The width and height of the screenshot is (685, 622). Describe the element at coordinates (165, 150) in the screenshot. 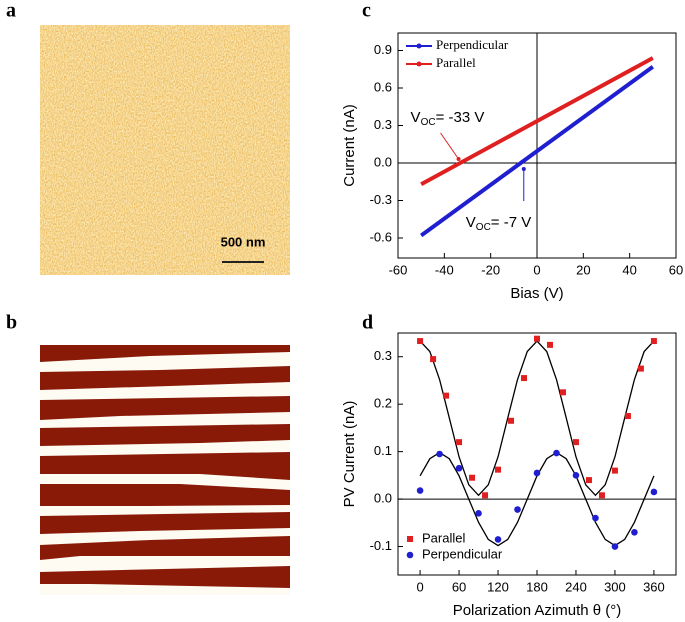

I see `afm-image: 500 nm` at that location.